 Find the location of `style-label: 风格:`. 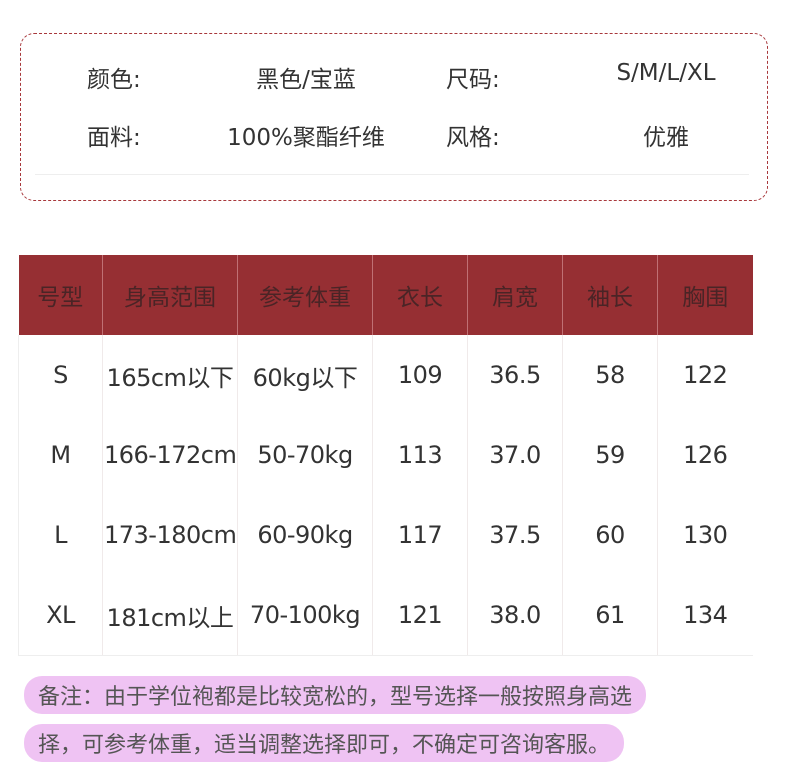

style-label: 风格: is located at coordinates (473, 138).